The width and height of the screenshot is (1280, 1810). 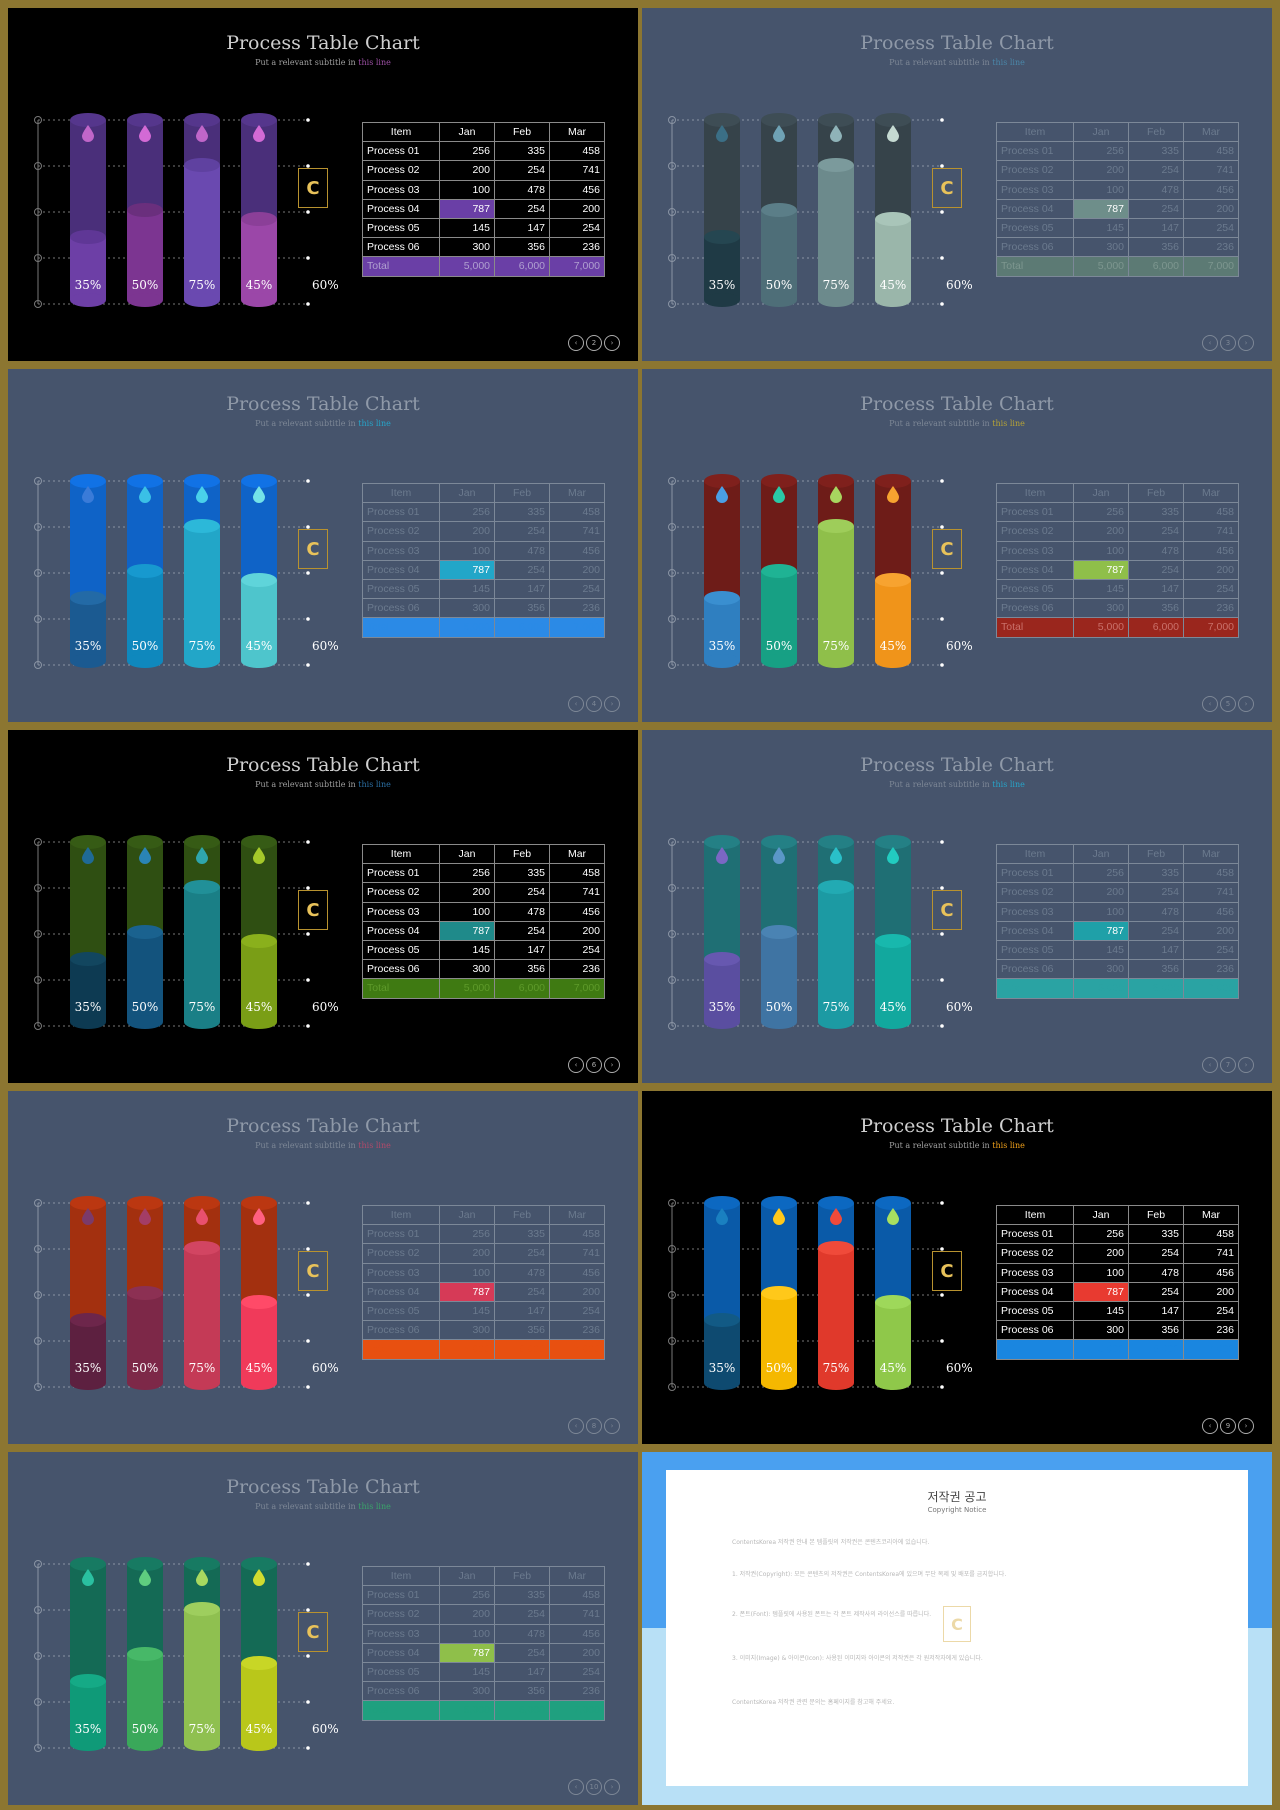 What do you see at coordinates (202, 285) in the screenshot?
I see `bar-percent-label: 75%` at bounding box center [202, 285].